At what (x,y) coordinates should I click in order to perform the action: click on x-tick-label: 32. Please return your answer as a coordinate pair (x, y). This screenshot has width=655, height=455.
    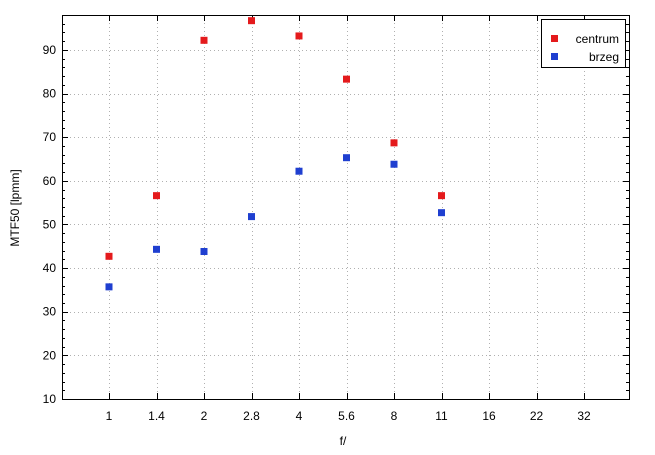
    Looking at the image, I should click on (584, 416).